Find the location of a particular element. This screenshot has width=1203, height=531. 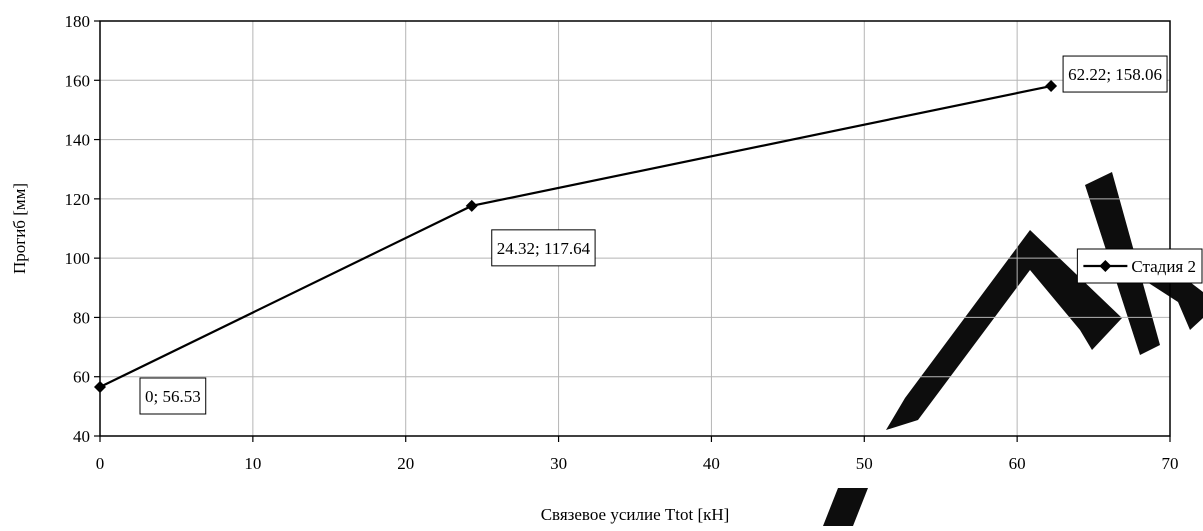

x-tick-label: 10 is located at coordinates (252, 463).